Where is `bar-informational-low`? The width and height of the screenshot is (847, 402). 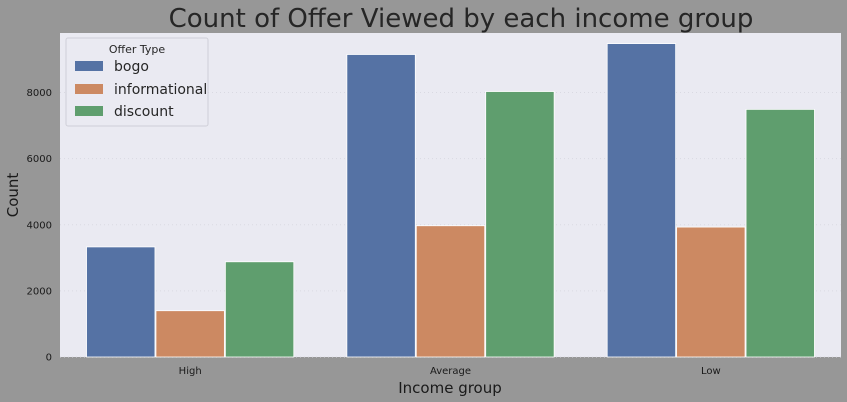 bar-informational-low is located at coordinates (711, 292).